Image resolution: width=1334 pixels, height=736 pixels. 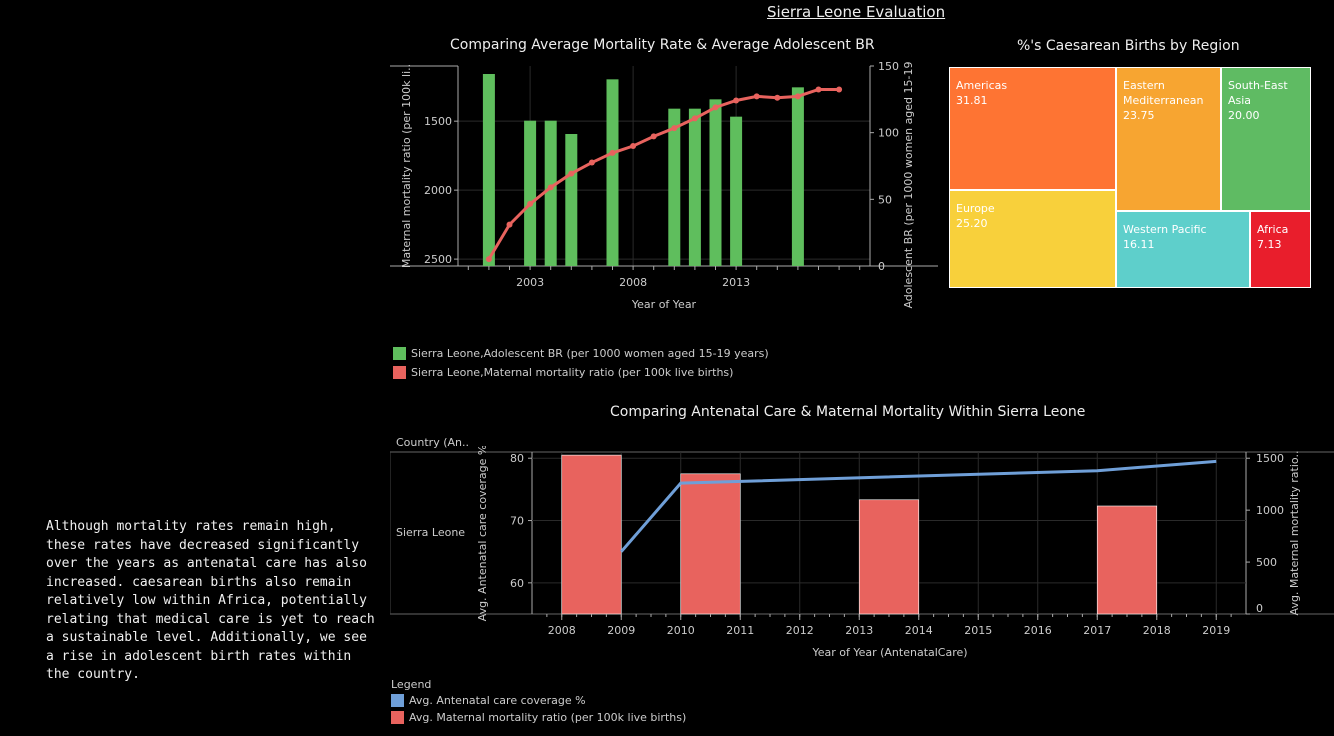 What do you see at coordinates (1157, 630) in the screenshot?
I see `x-tick-label: 2018` at bounding box center [1157, 630].